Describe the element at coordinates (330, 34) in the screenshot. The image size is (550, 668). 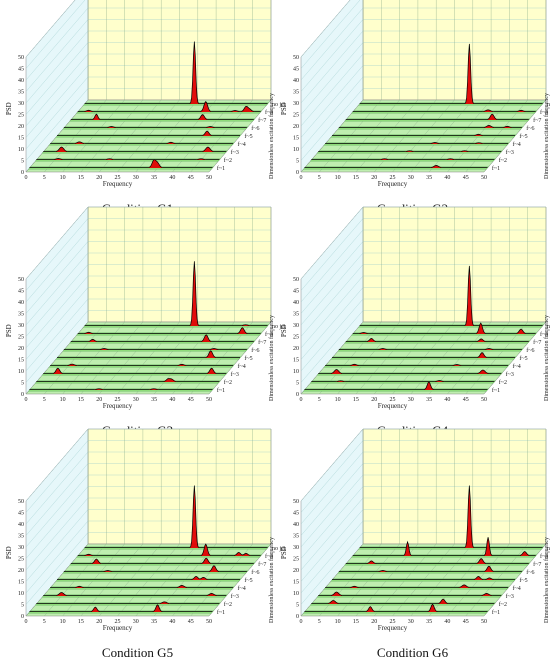
I see `psd-gridline` at that location.